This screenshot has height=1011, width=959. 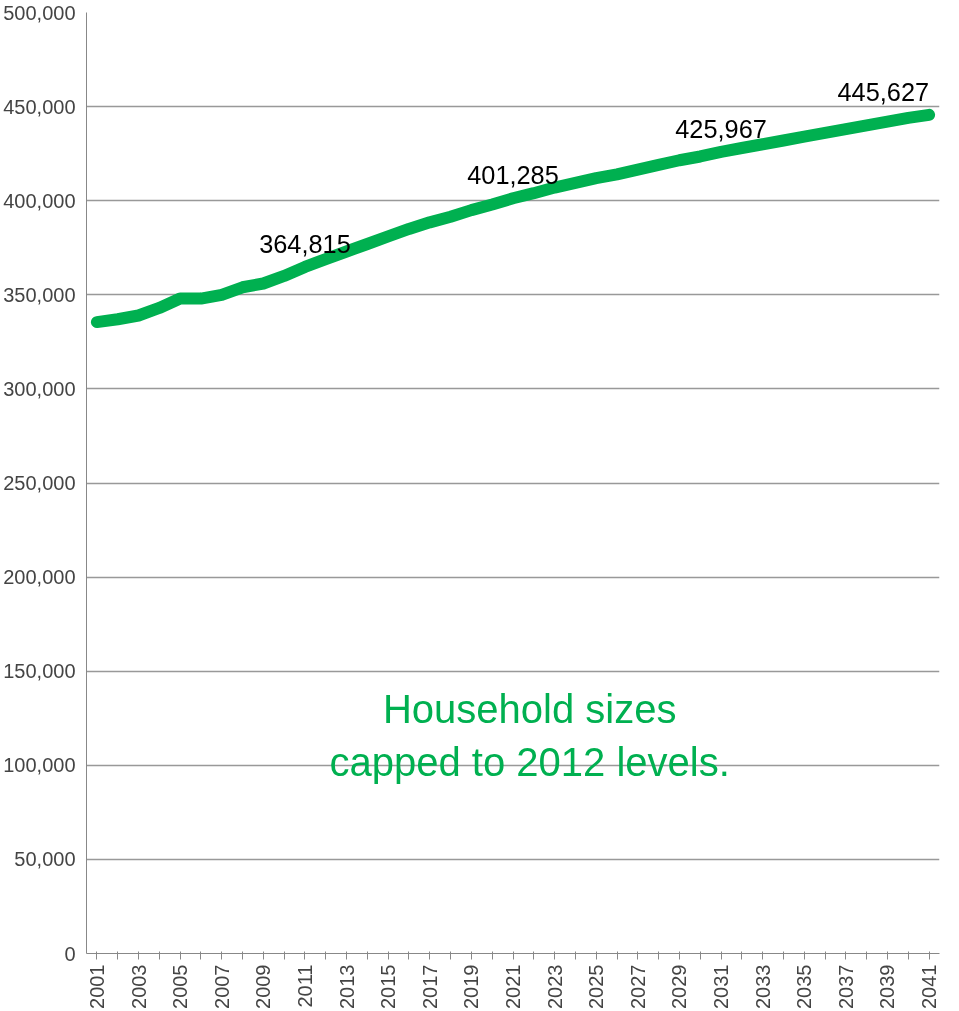 I want to click on x-tick-label: 2015, so click(x=388, y=986).